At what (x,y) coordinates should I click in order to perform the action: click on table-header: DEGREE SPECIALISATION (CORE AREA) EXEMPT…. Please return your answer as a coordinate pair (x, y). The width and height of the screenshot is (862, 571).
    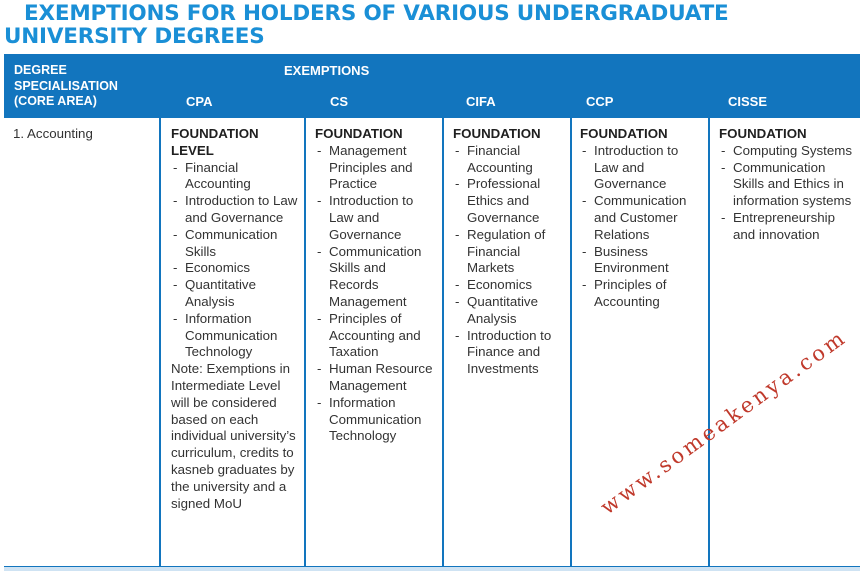
    Looking at the image, I should click on (432, 86).